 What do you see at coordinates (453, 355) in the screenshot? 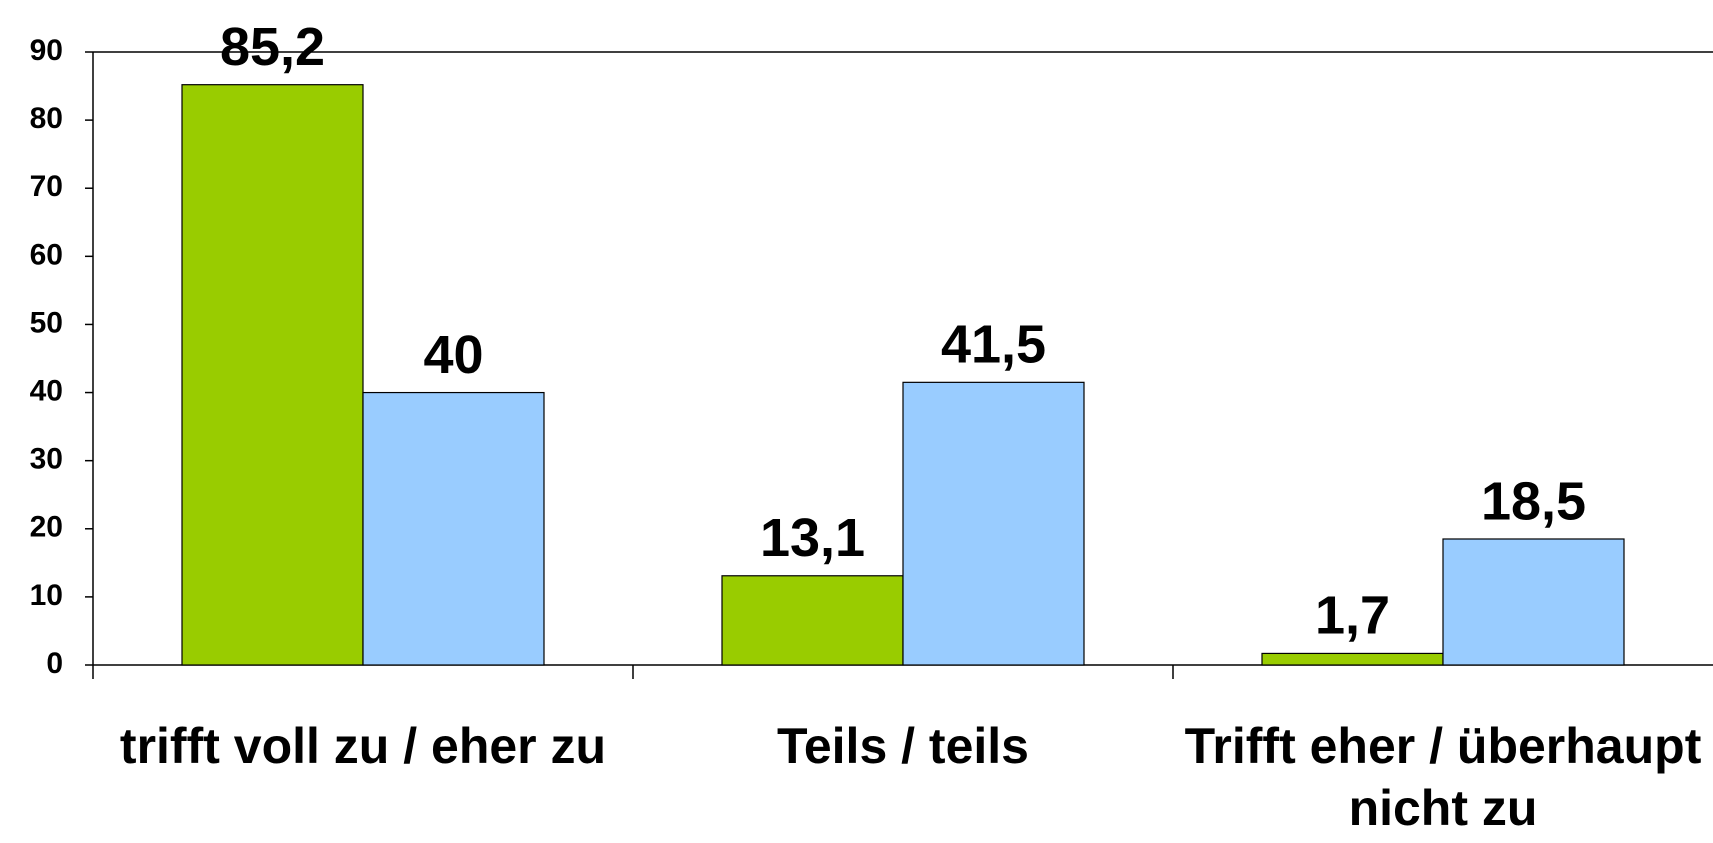
I see `data-label: 40` at bounding box center [453, 355].